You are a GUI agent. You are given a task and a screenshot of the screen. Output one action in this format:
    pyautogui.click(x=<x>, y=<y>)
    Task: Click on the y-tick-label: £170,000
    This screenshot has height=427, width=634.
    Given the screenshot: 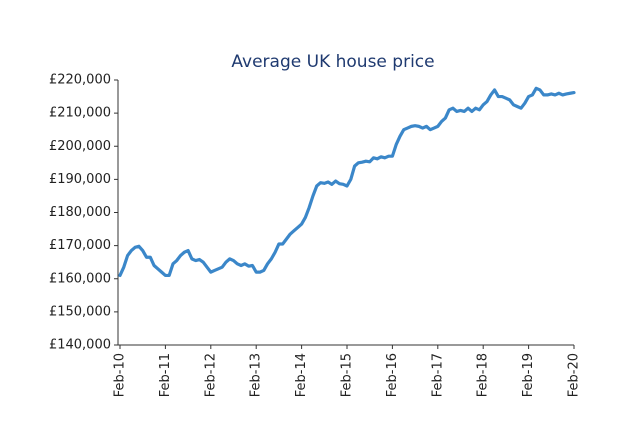 What is the action you would take?
    pyautogui.click(x=80, y=245)
    